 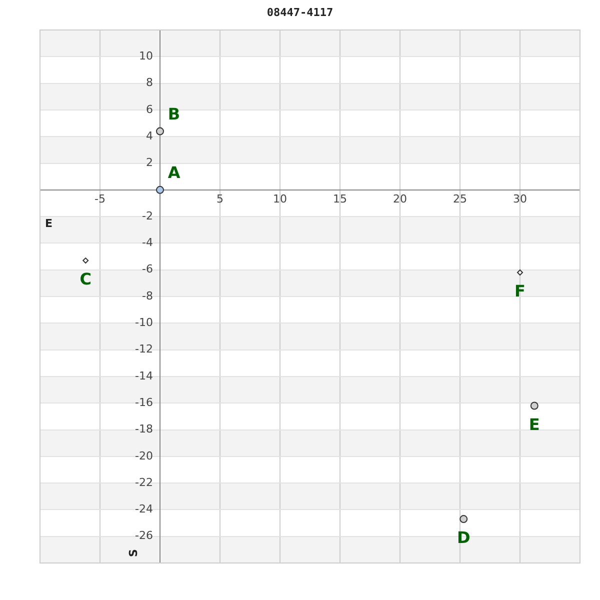 I want to click on series-label: C, so click(x=86, y=279).